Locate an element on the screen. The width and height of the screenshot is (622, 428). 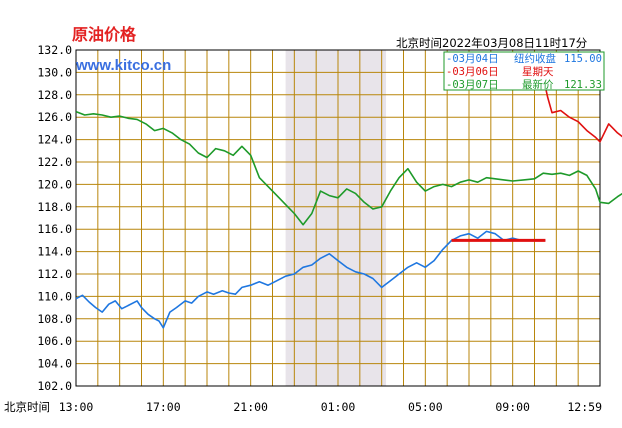
y-tick-label: 102.0 is located at coordinates (54, 386).